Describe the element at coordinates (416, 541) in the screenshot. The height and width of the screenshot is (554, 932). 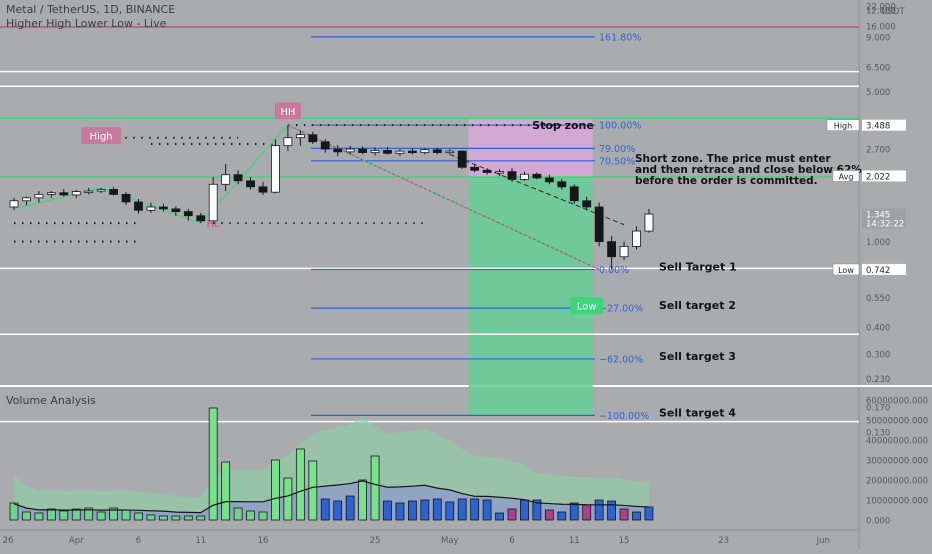
I see `time-axis: 26 Apr 6 11 16 25 May 6 11 15 23 Jun` at that location.